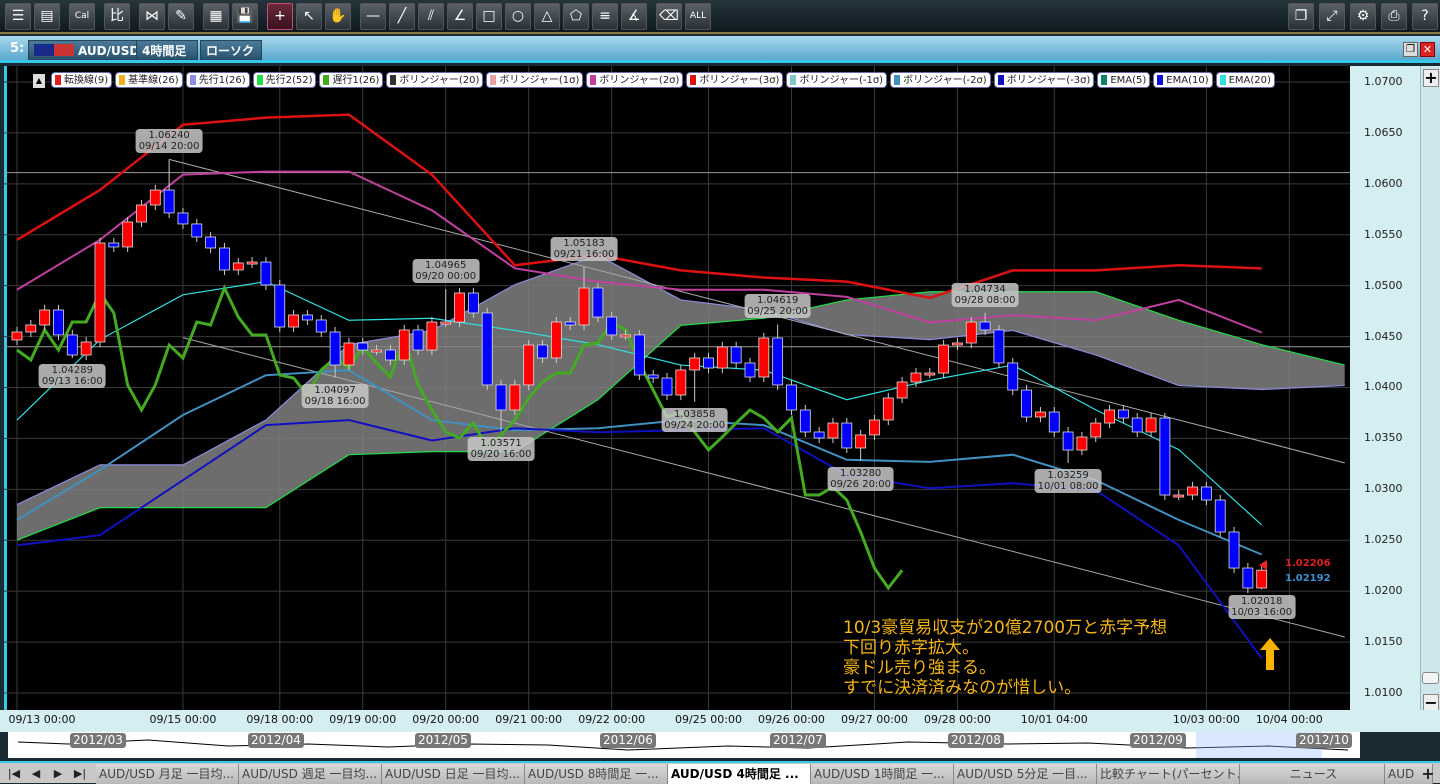 Image resolution: width=1440 pixels, height=784 pixels. Describe the element at coordinates (446, 719) in the screenshot. I see `time-tick-label: 09/20 00:00` at that location.